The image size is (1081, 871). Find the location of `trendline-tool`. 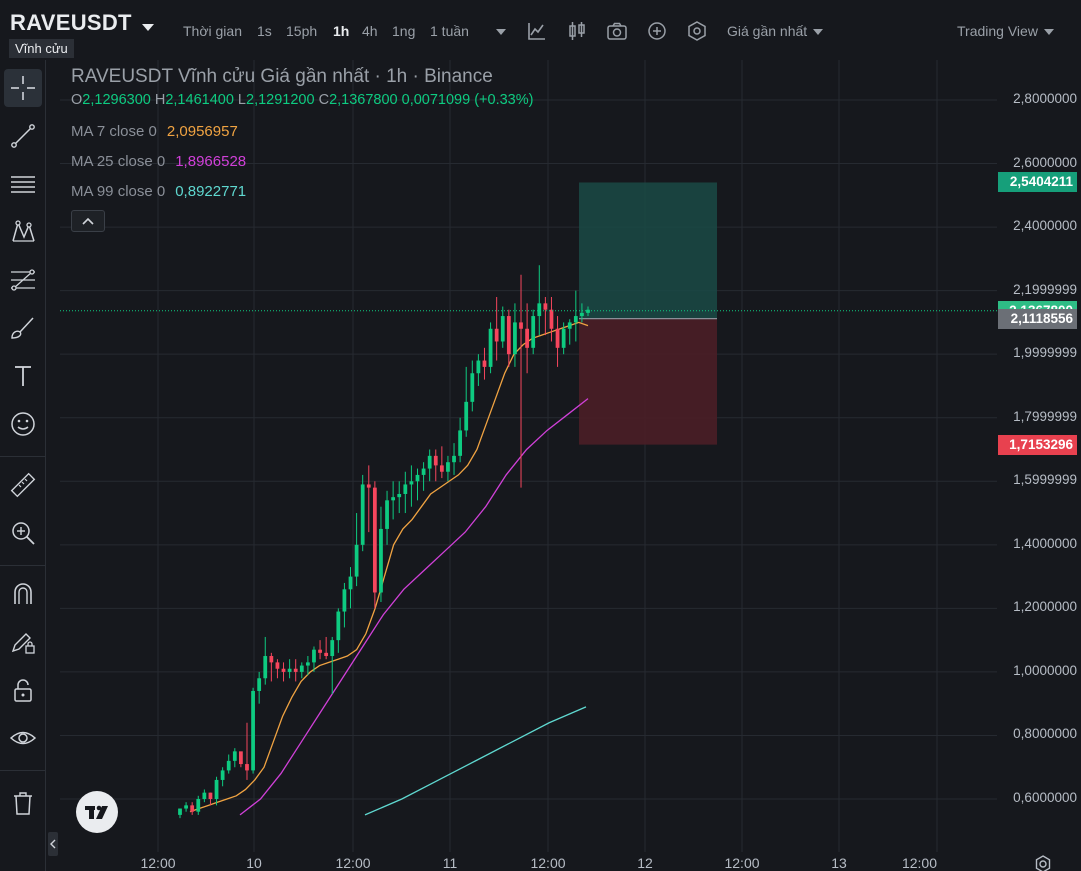

trendline-tool is located at coordinates (23, 136).